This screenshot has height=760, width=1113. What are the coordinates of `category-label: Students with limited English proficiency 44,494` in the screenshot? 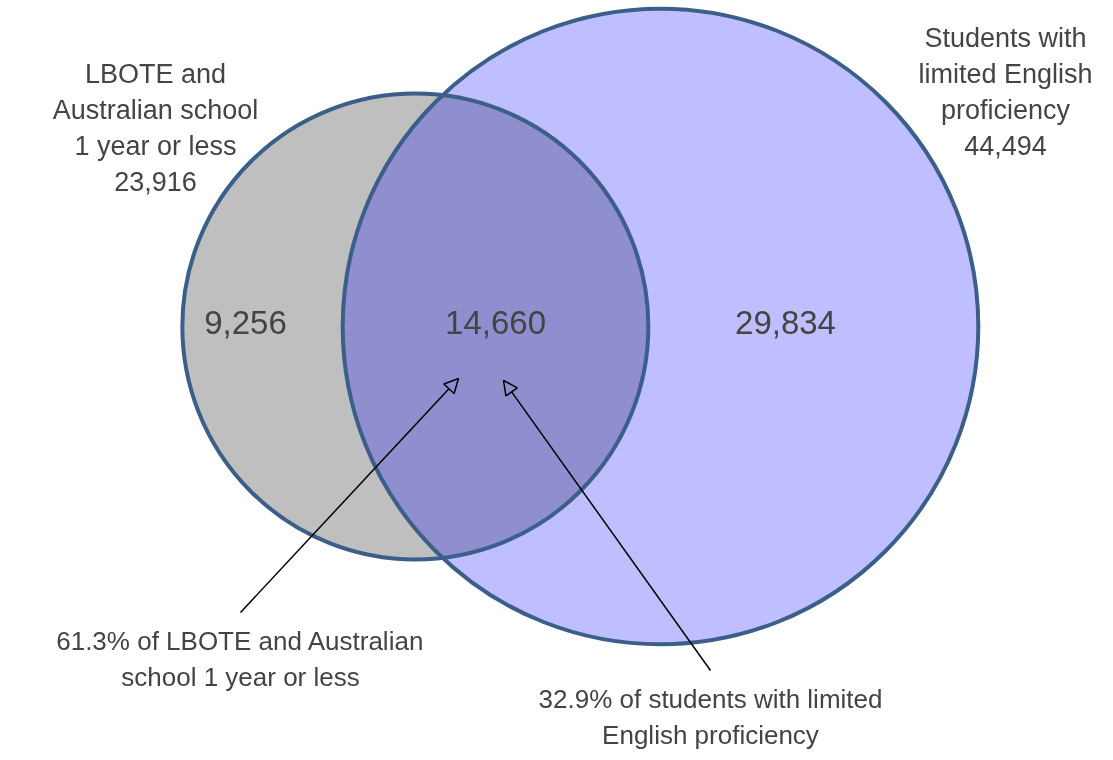 It's located at (1005, 91).